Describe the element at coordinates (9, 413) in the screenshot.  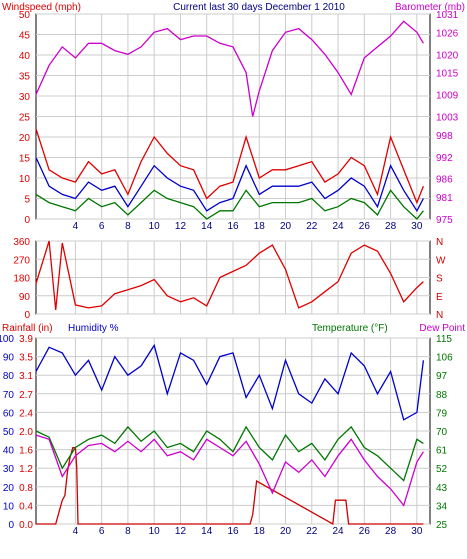
I see `humidity-tick-label: 60` at that location.